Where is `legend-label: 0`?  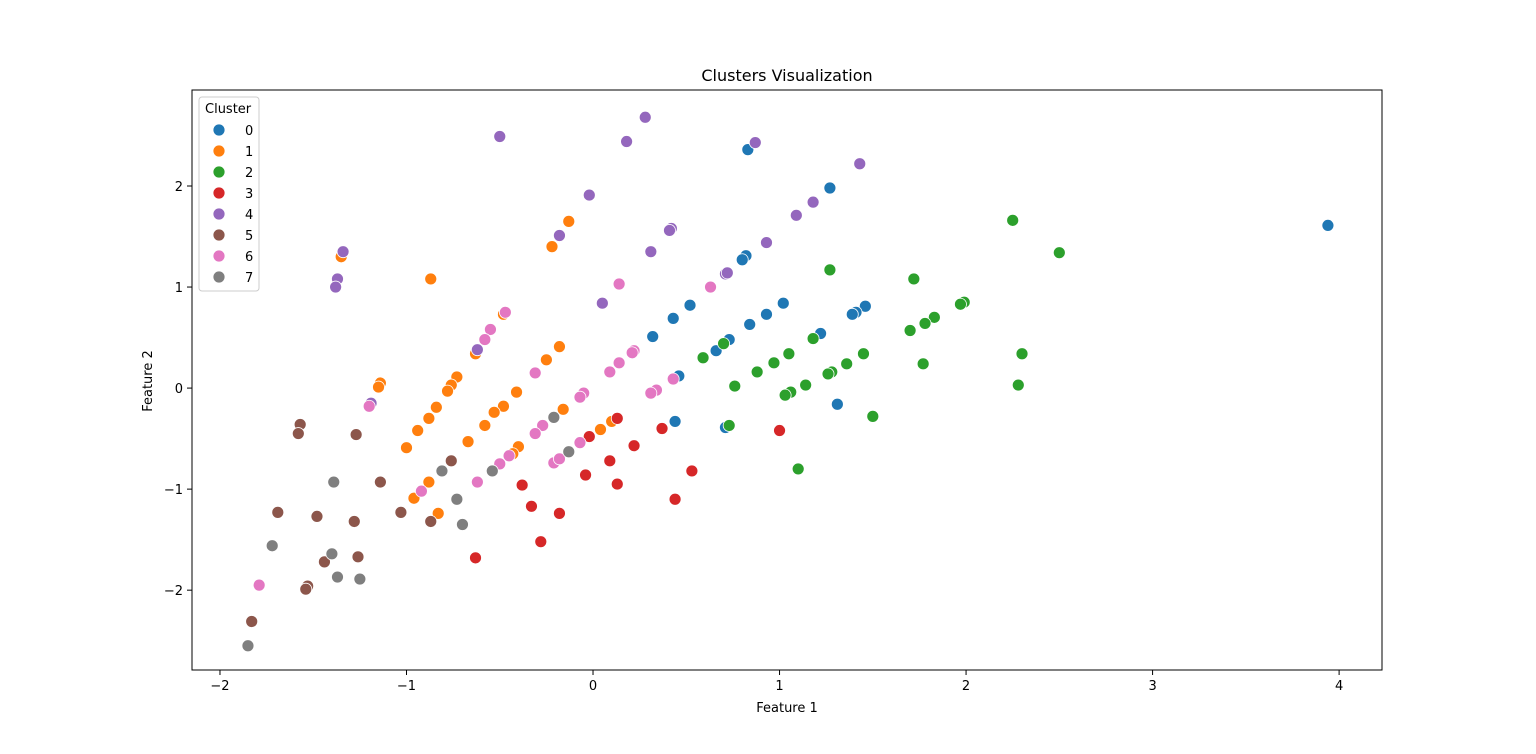
legend-label: 0 is located at coordinates (249, 131).